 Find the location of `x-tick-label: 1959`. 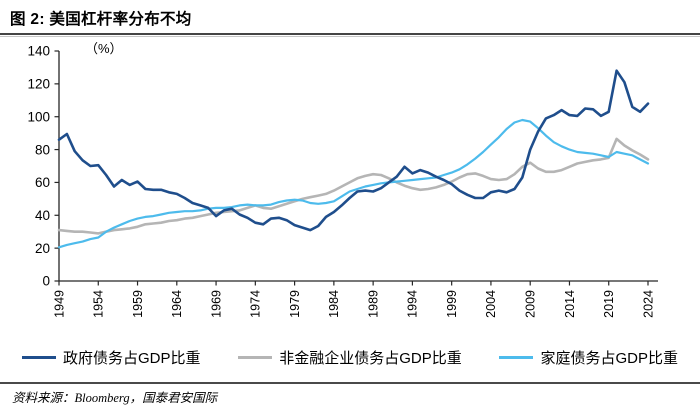

x-tick-label: 1959 is located at coordinates (138, 304).